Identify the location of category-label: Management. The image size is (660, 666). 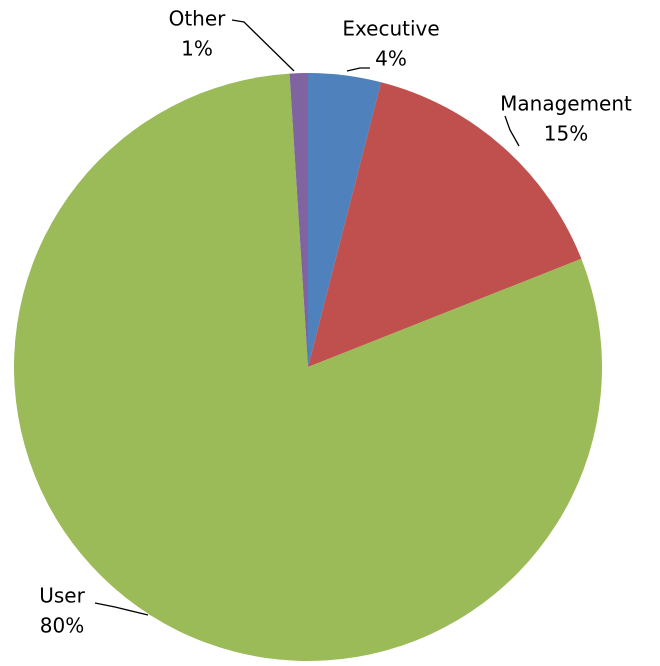
(566, 104).